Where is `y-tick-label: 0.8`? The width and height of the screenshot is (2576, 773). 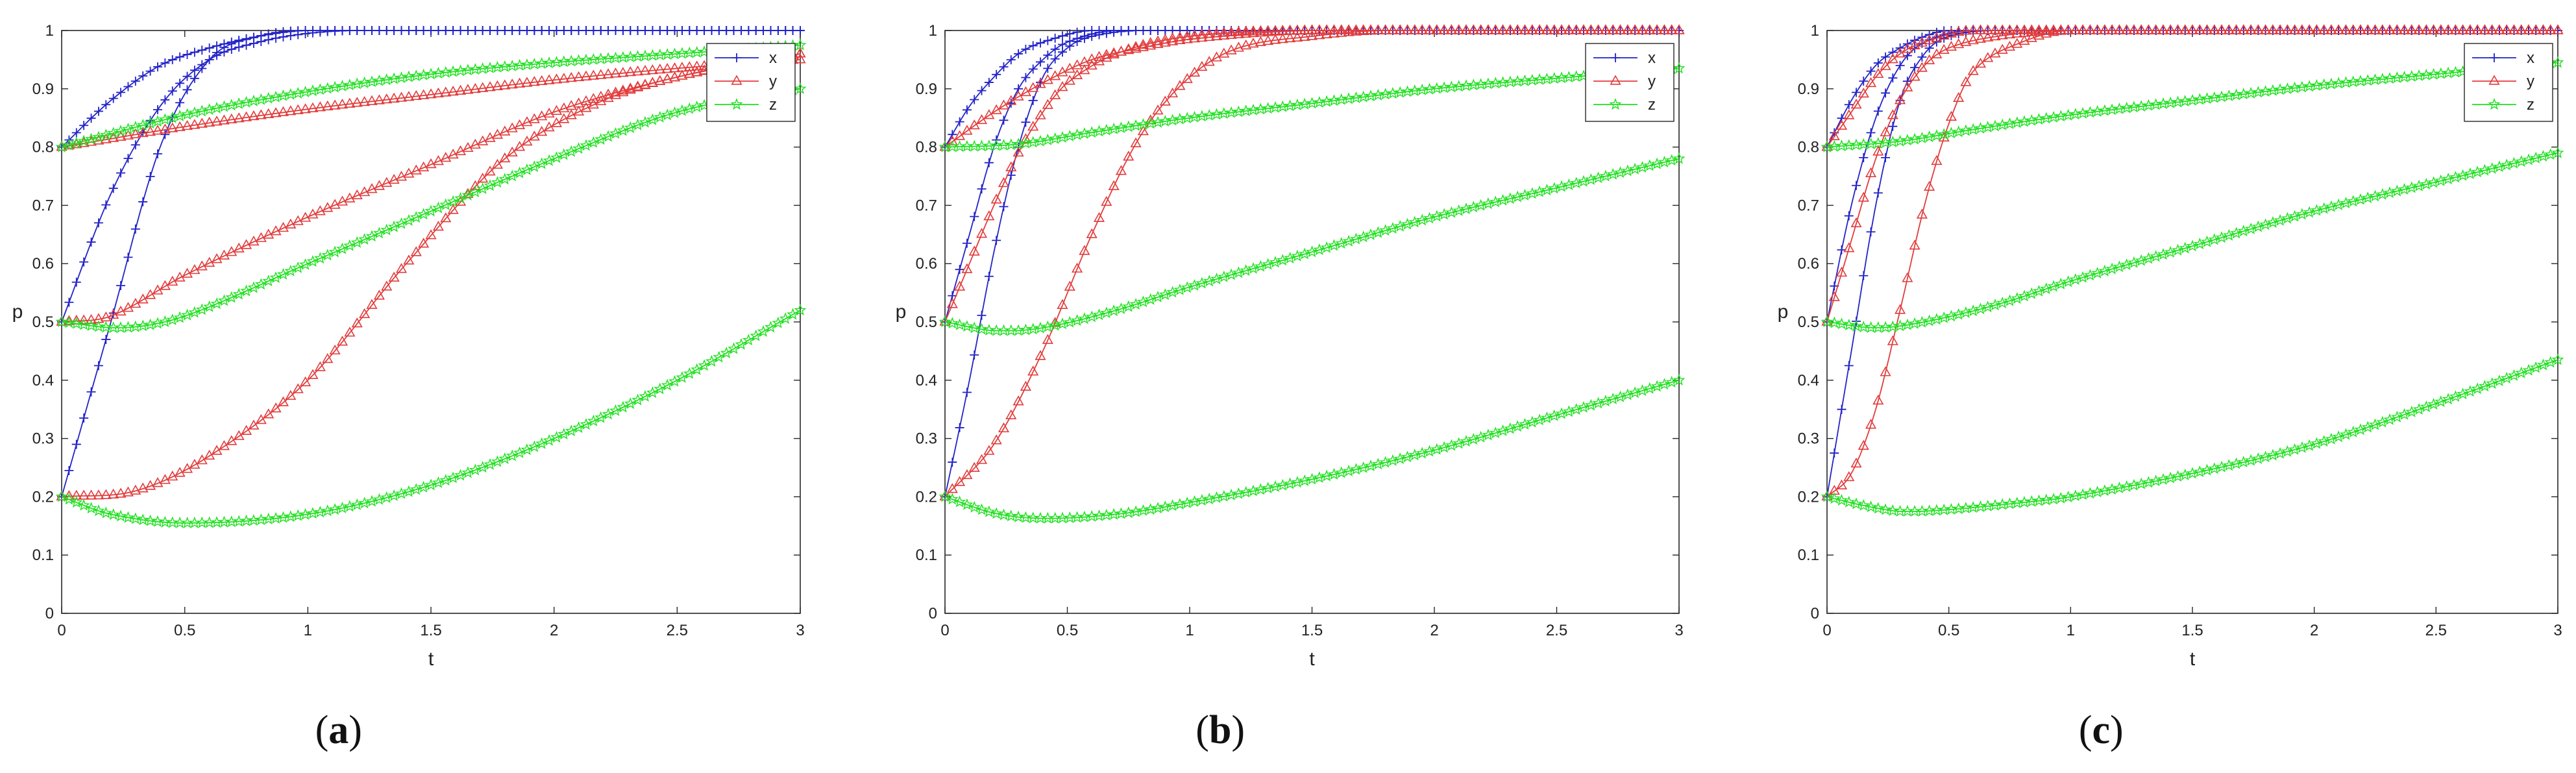 y-tick-label: 0.8 is located at coordinates (1808, 147).